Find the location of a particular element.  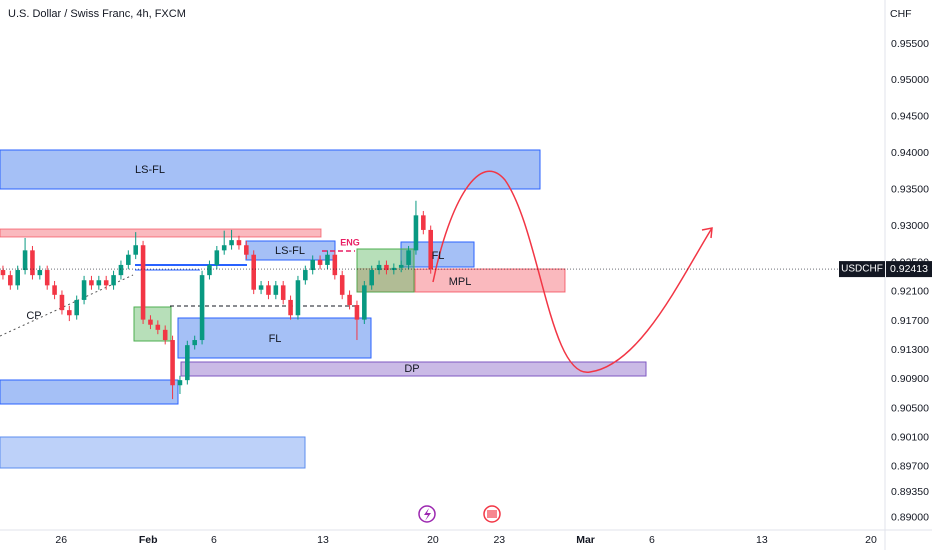

event-icon-bolt is located at coordinates (427, 514).